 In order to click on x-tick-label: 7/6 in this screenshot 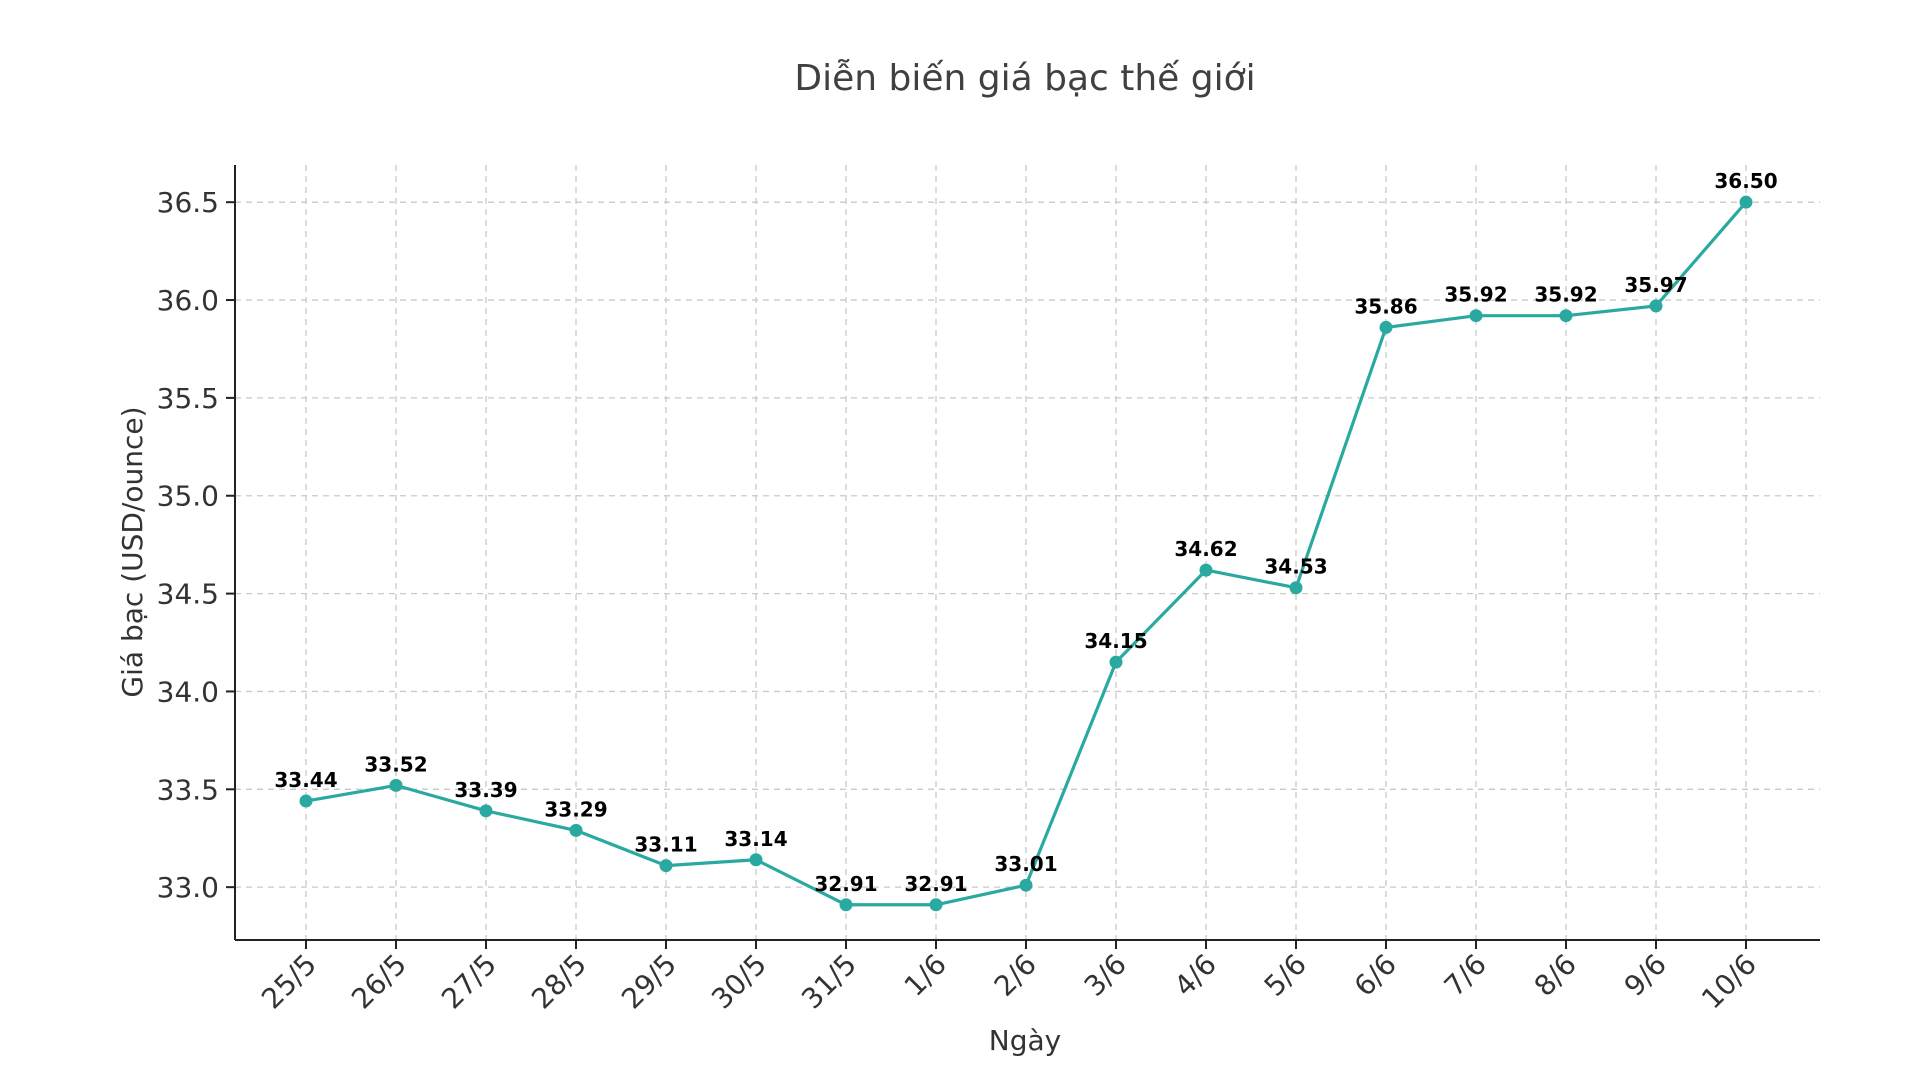, I will do `click(1465, 975)`.